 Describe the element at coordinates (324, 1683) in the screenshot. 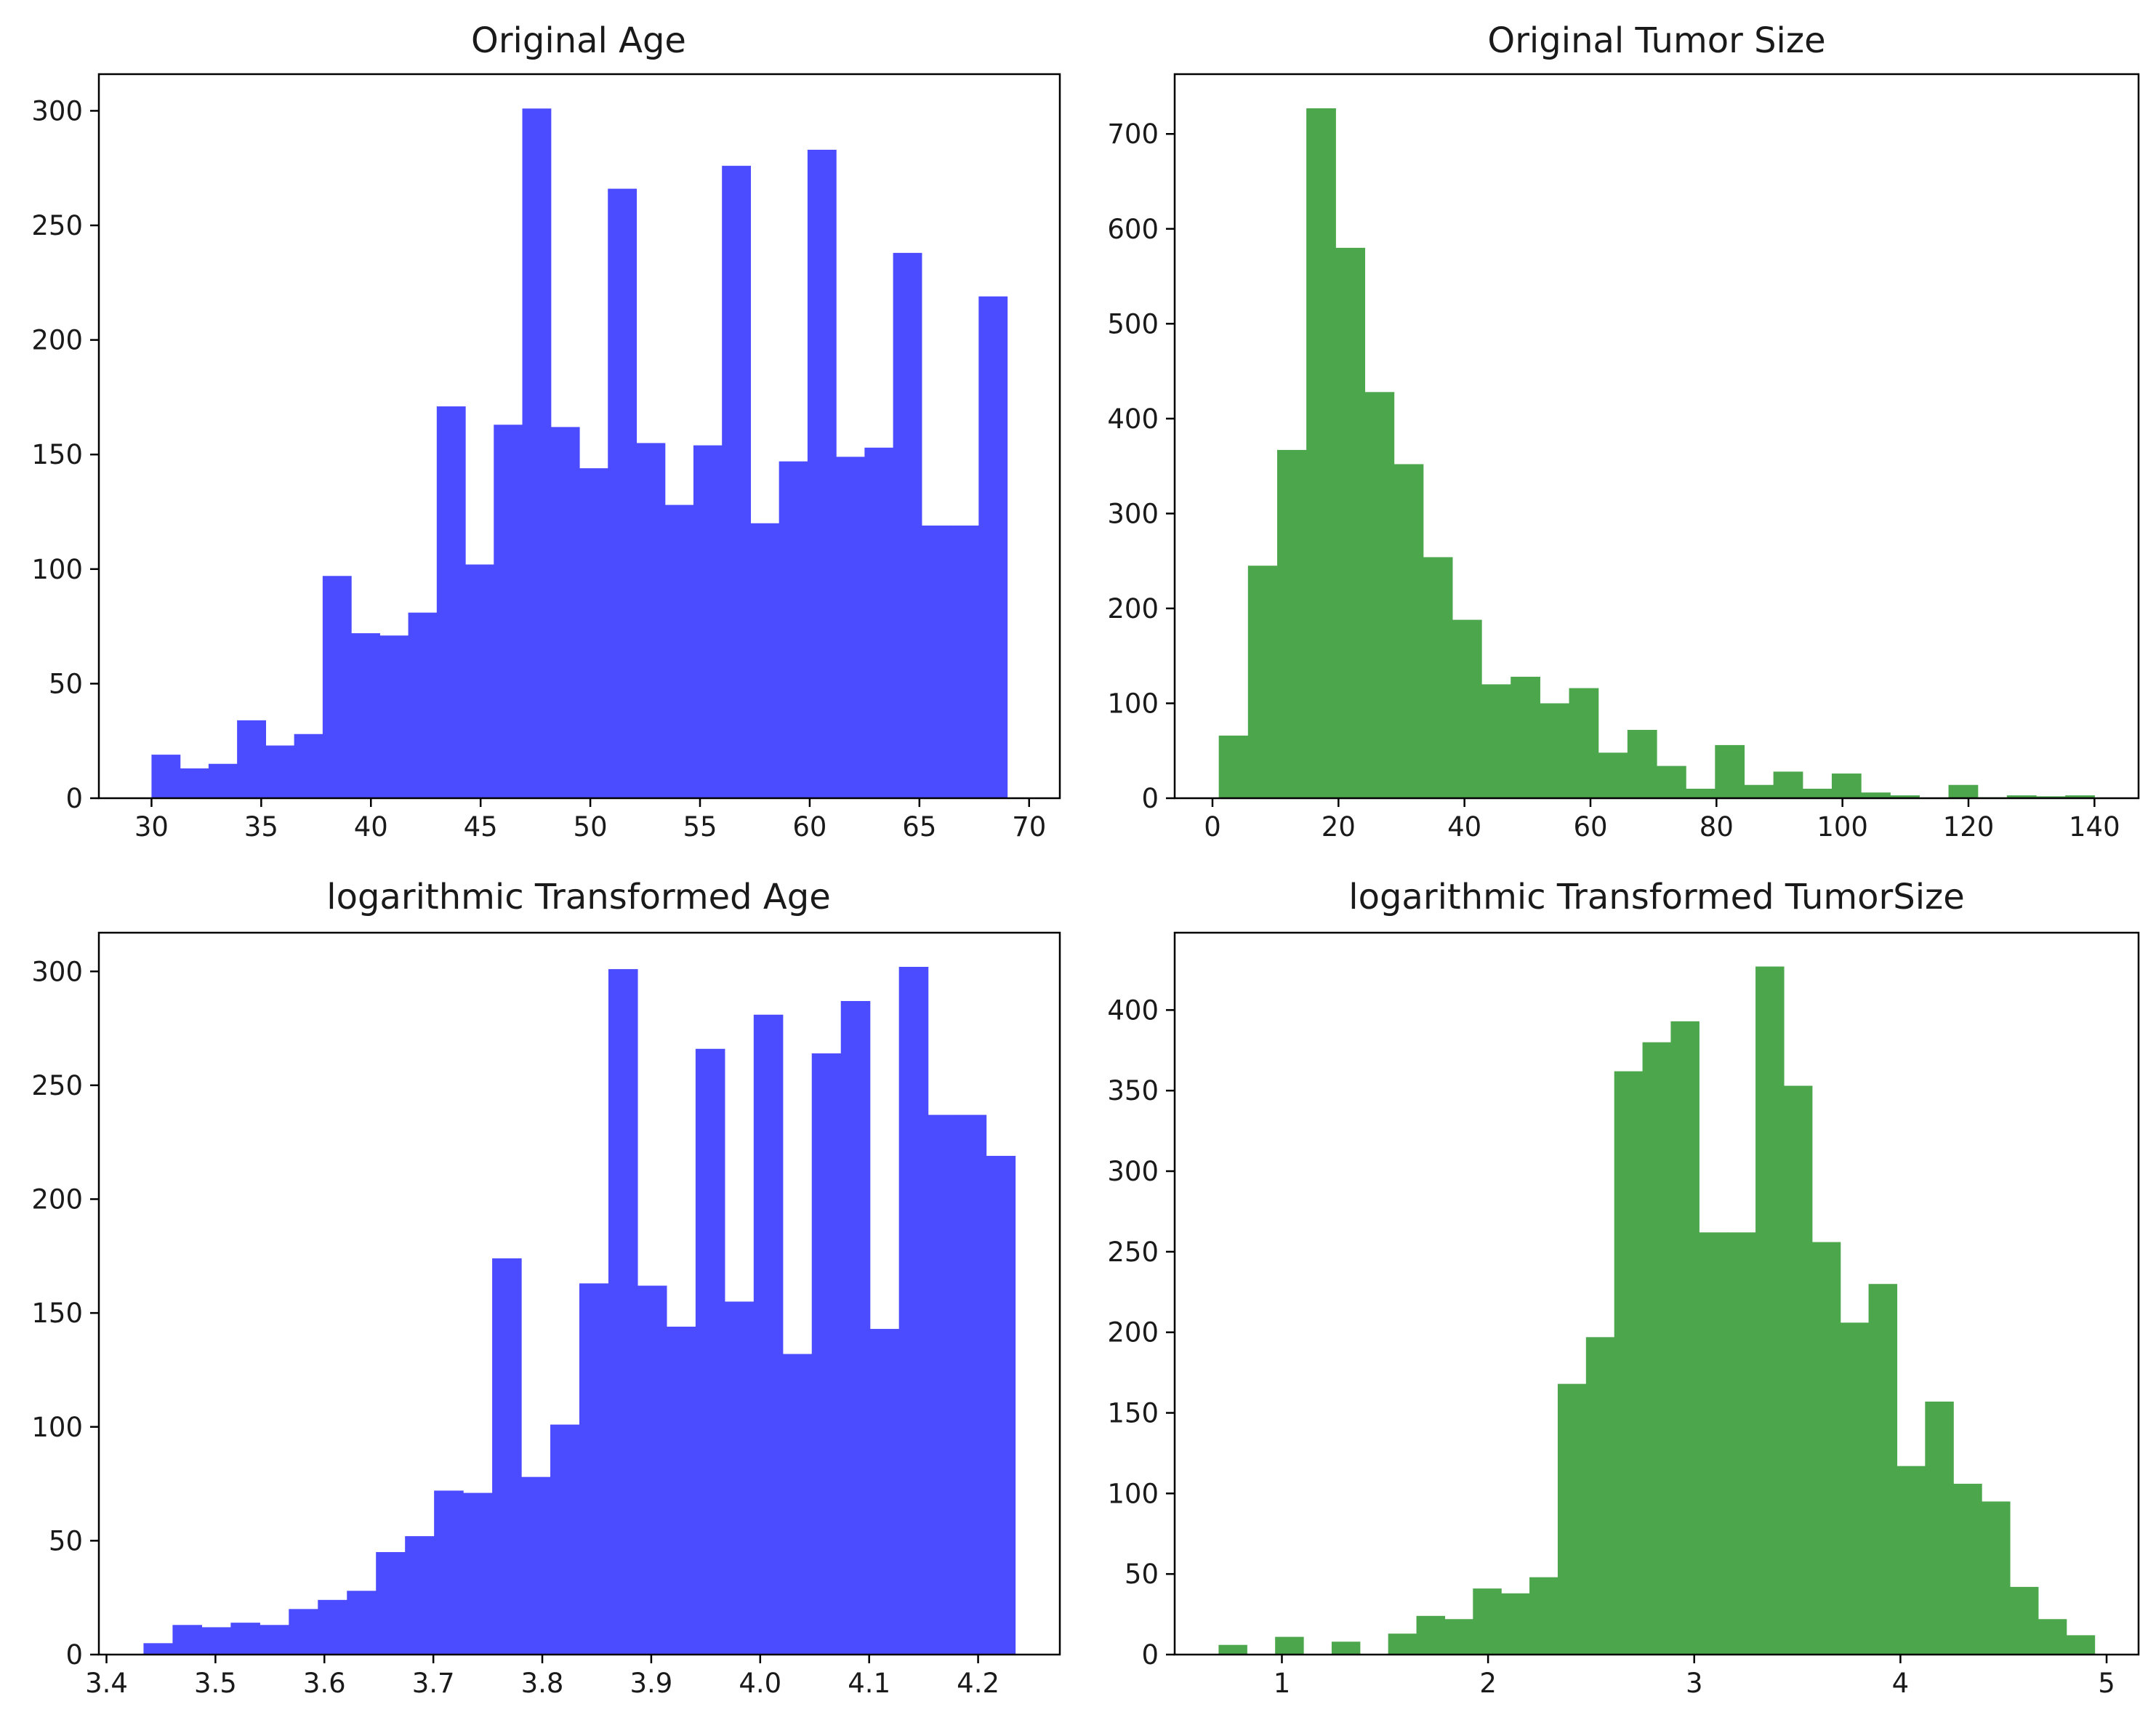

I see `x-tick-label: 3.6` at that location.